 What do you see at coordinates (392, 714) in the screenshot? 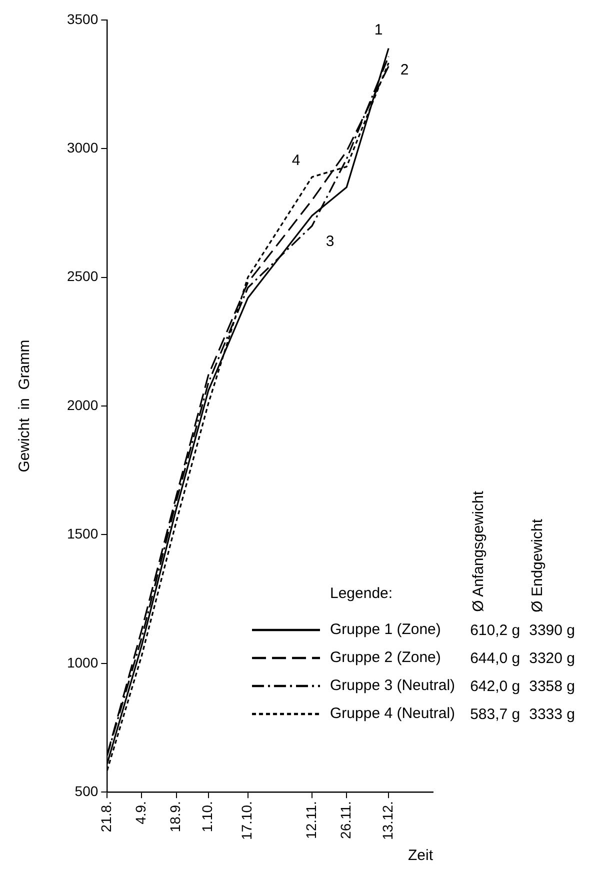
I see `legend-label: Gruppe 4 (Neutral)` at bounding box center [392, 714].